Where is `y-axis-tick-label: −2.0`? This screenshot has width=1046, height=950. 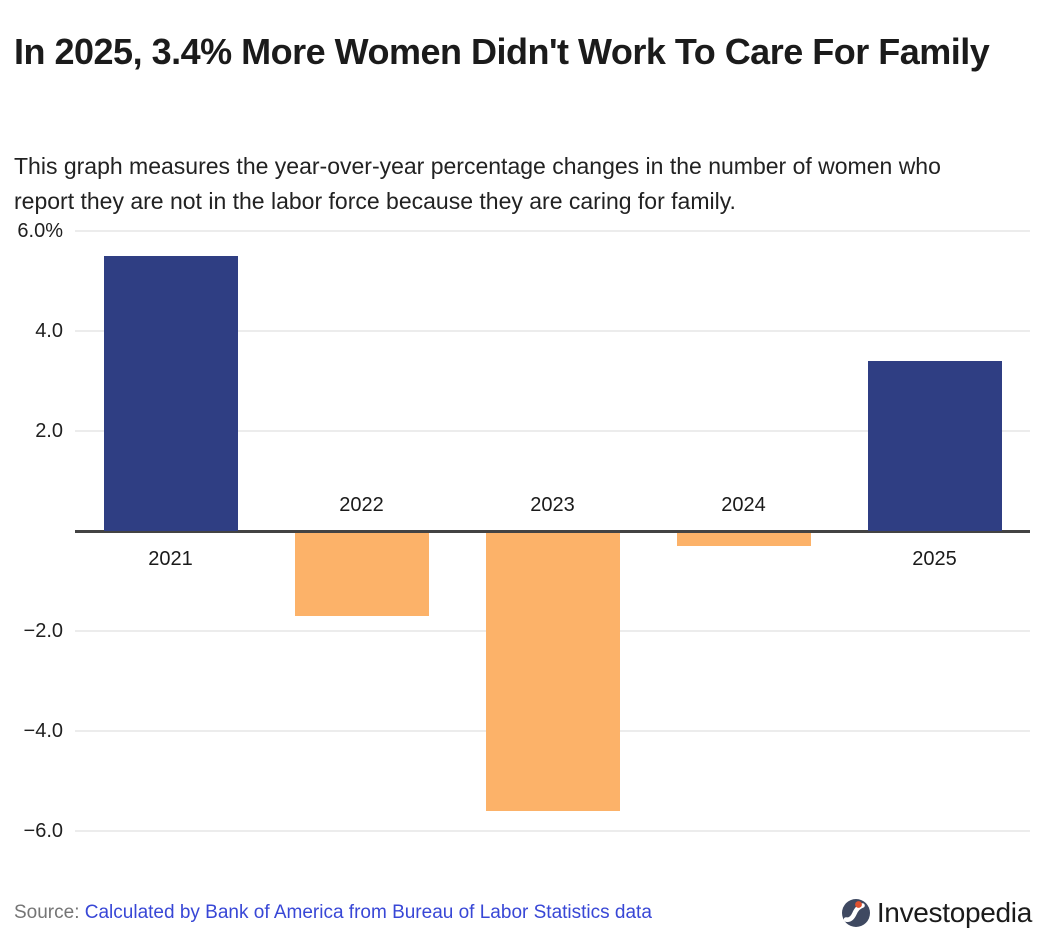 y-axis-tick-label: −2.0 is located at coordinates (43, 631).